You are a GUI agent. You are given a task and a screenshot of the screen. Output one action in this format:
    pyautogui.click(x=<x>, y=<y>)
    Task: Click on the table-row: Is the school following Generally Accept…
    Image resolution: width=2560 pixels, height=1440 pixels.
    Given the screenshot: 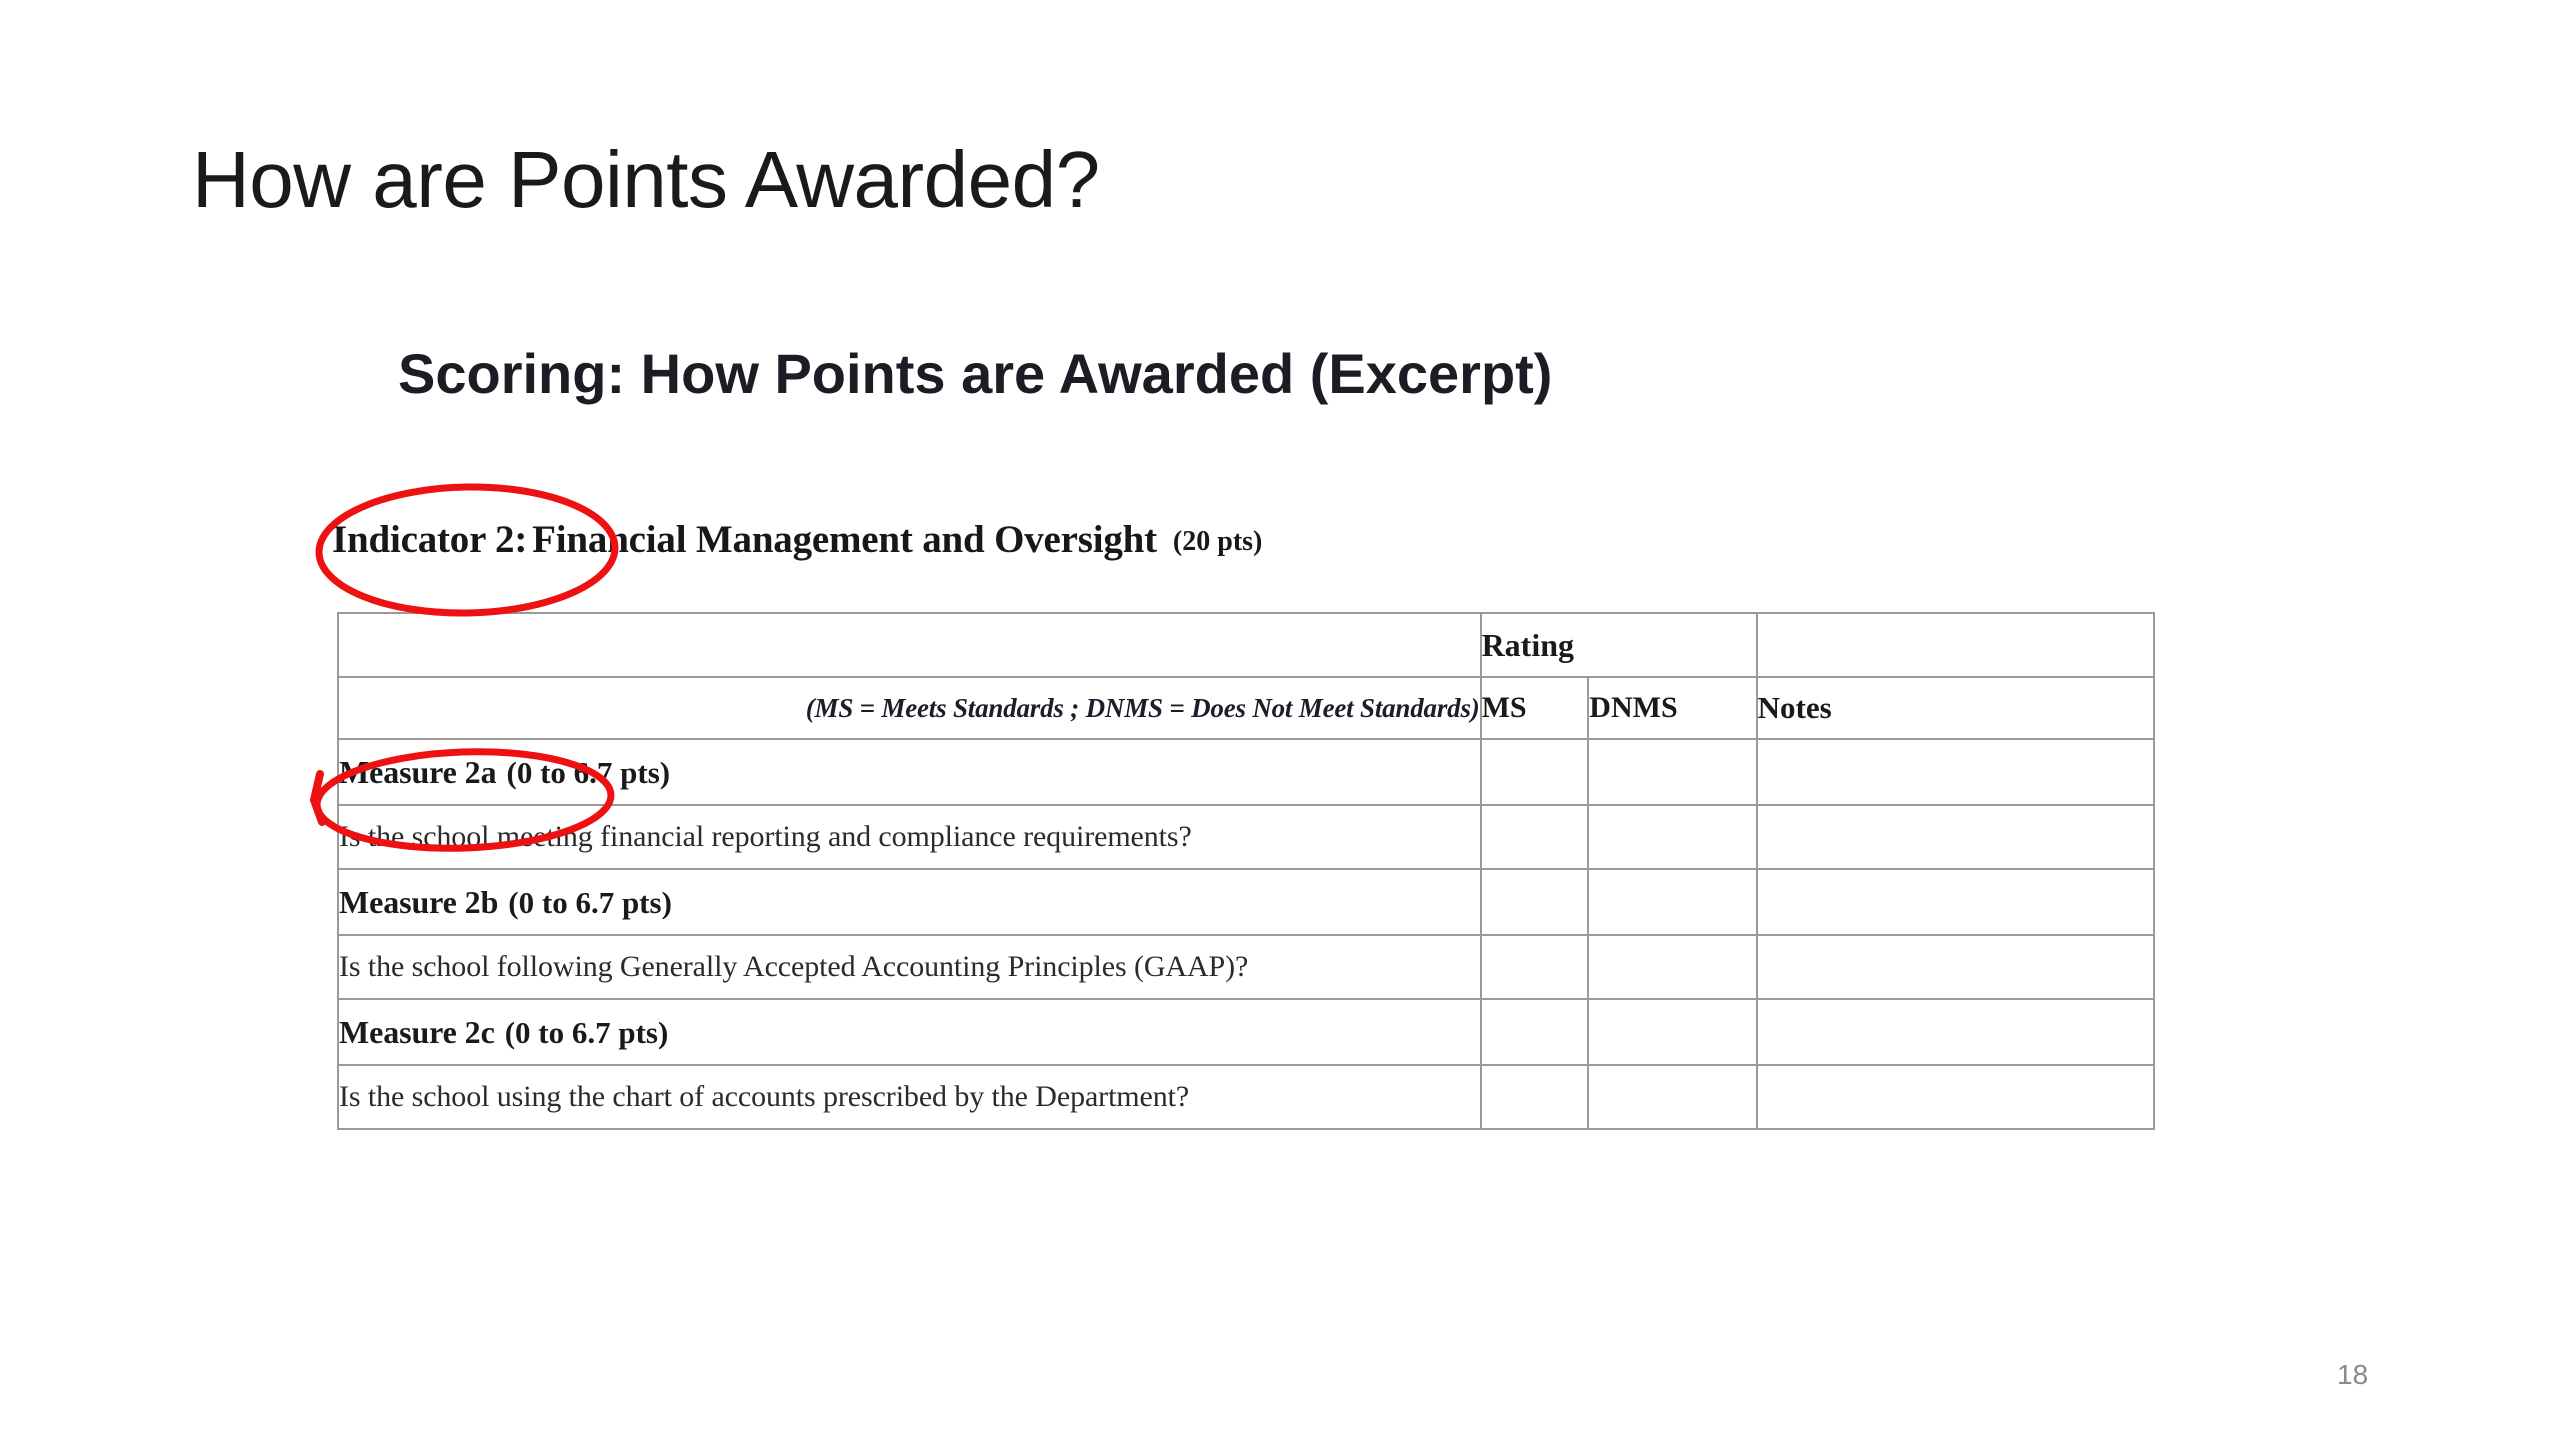 What is the action you would take?
    pyautogui.click(x=1246, y=967)
    